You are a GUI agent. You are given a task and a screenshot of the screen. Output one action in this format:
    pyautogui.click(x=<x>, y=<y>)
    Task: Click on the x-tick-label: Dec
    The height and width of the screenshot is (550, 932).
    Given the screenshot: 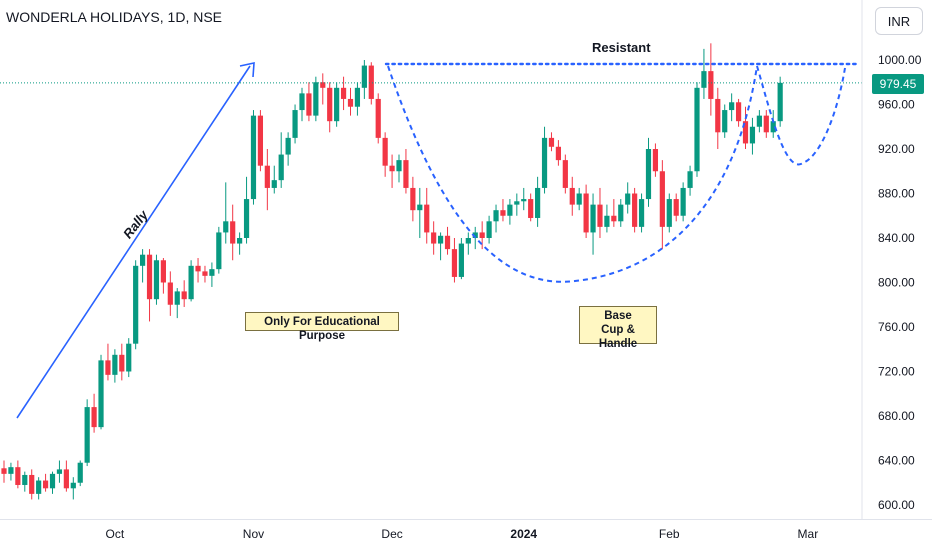 What is the action you would take?
    pyautogui.click(x=391, y=534)
    